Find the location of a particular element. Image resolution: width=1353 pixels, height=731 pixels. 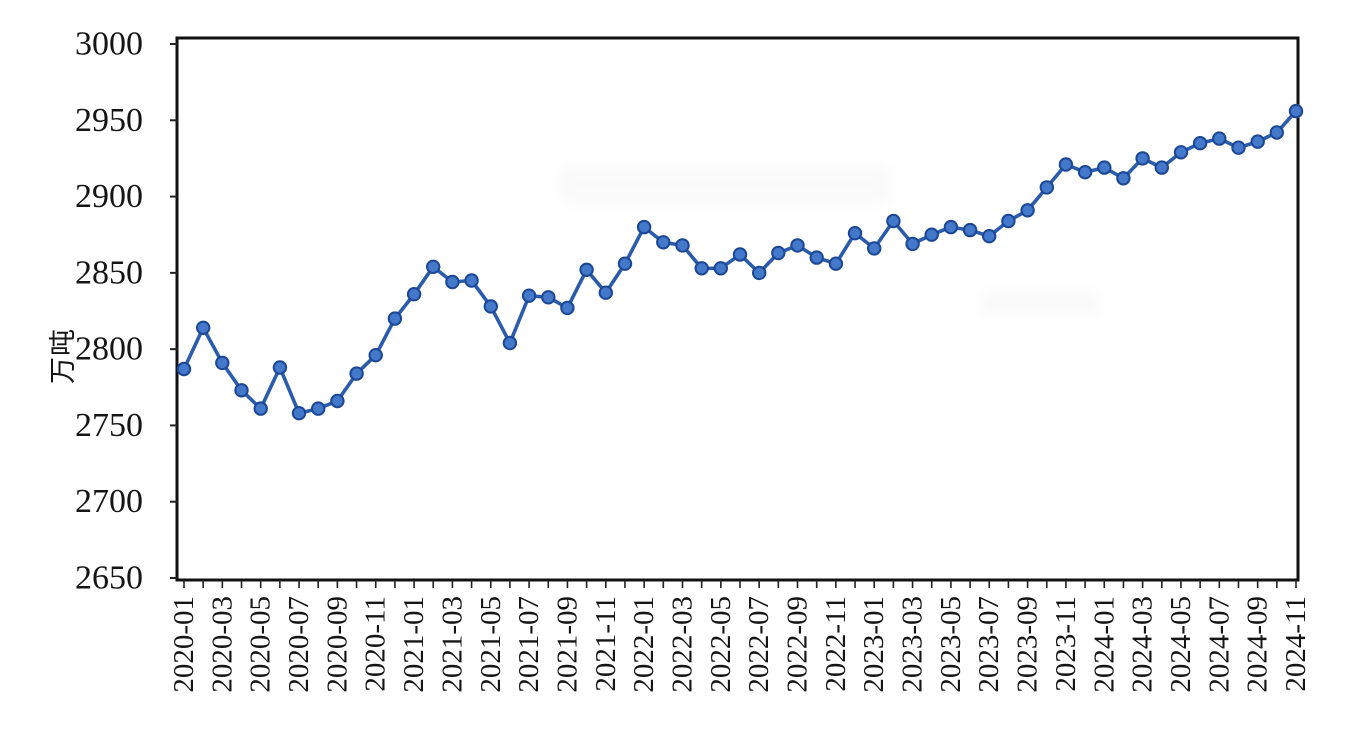

x-tick-label: 2023-03 is located at coordinates (913, 644).